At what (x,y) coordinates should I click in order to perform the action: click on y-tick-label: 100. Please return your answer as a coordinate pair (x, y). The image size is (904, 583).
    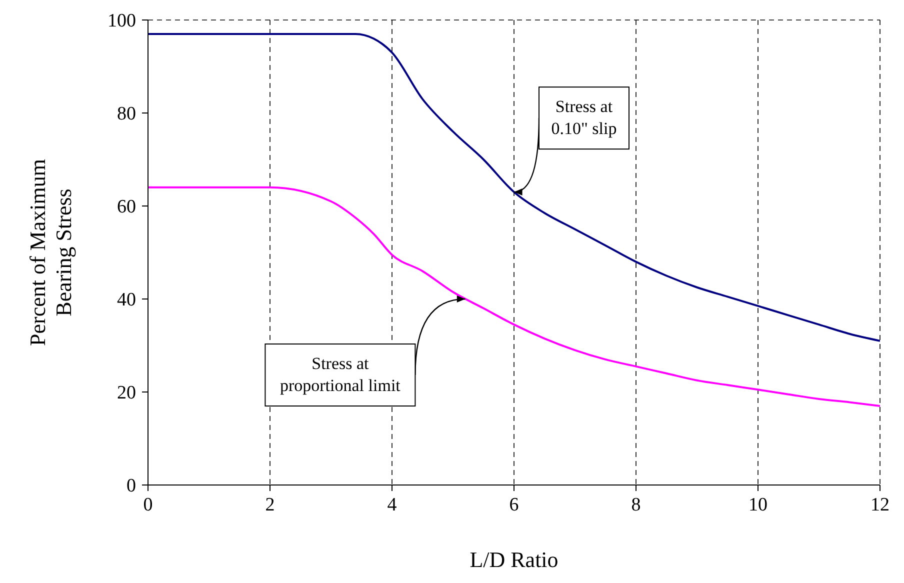
    Looking at the image, I should click on (122, 21).